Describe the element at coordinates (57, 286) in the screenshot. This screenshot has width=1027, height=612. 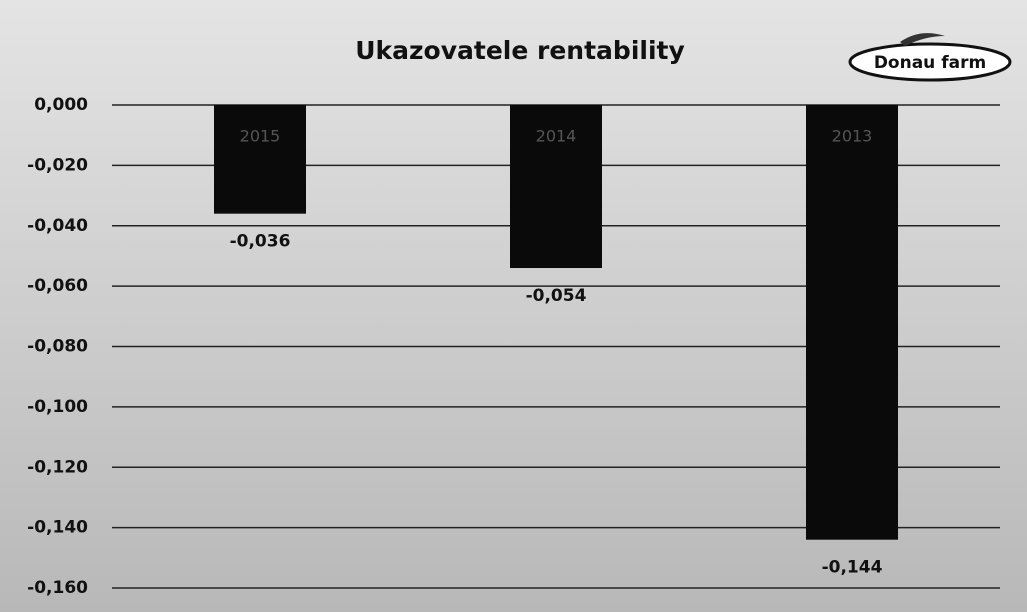
I see `y-tick-label: -0,060` at that location.